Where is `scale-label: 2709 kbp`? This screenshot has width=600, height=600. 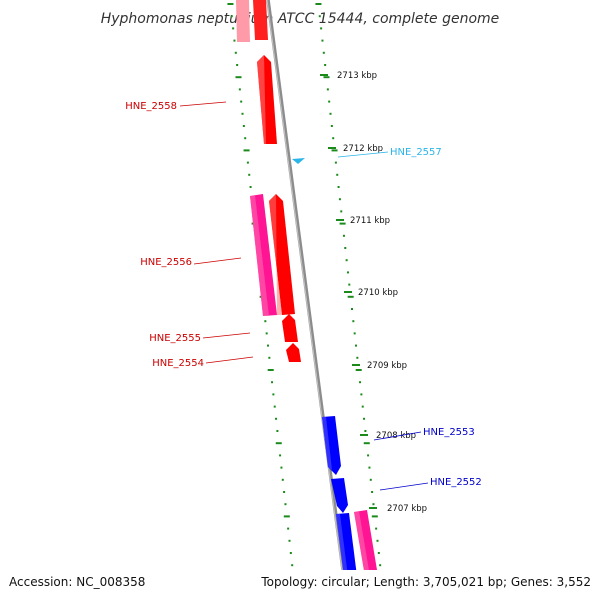 scale-label: 2709 kbp is located at coordinates (387, 366).